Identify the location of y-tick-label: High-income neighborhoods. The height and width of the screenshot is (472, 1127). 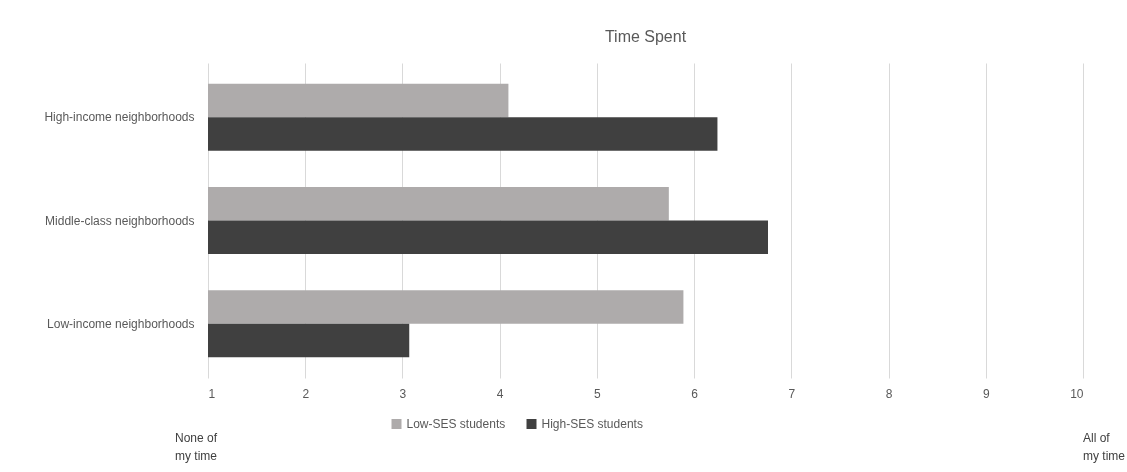
(119, 117).